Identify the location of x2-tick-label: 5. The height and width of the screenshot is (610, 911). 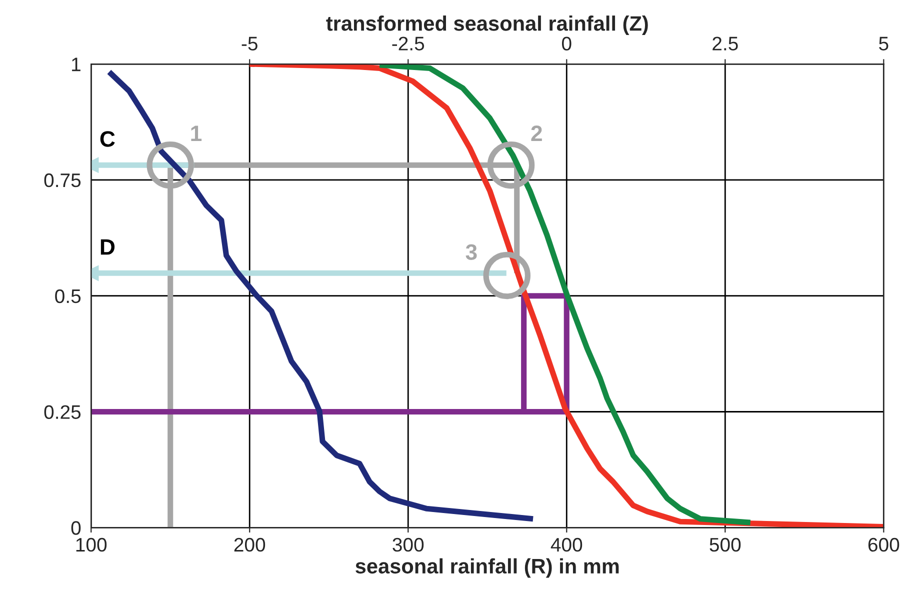
(883, 43).